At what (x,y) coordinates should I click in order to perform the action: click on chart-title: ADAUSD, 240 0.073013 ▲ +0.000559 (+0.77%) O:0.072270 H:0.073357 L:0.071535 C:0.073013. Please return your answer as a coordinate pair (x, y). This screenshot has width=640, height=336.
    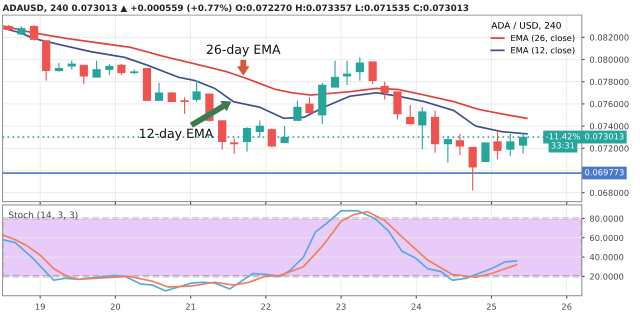
    Looking at the image, I should click on (235, 8).